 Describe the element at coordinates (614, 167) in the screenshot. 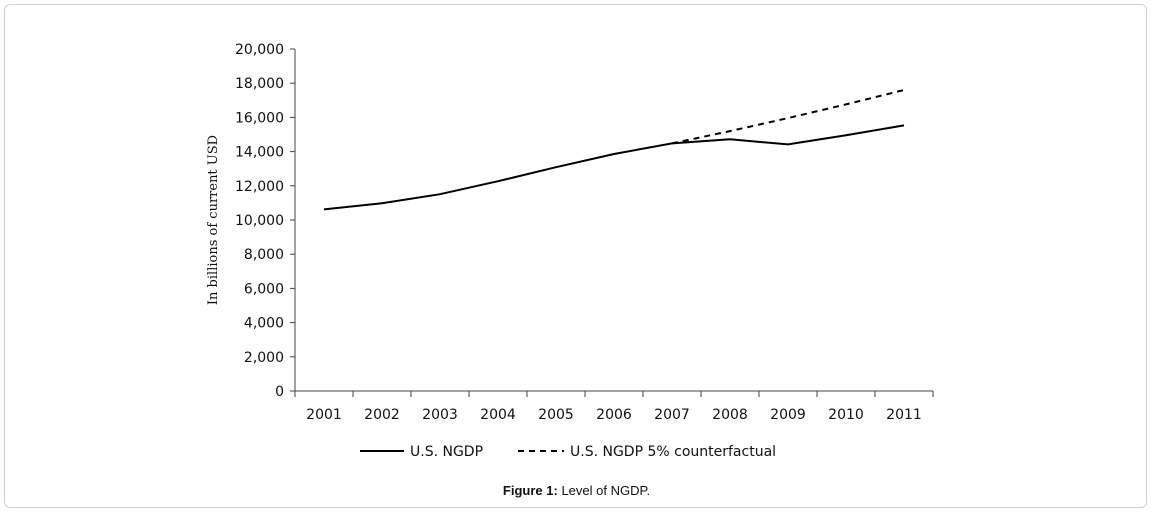

I see `series-line-ngdp` at that location.